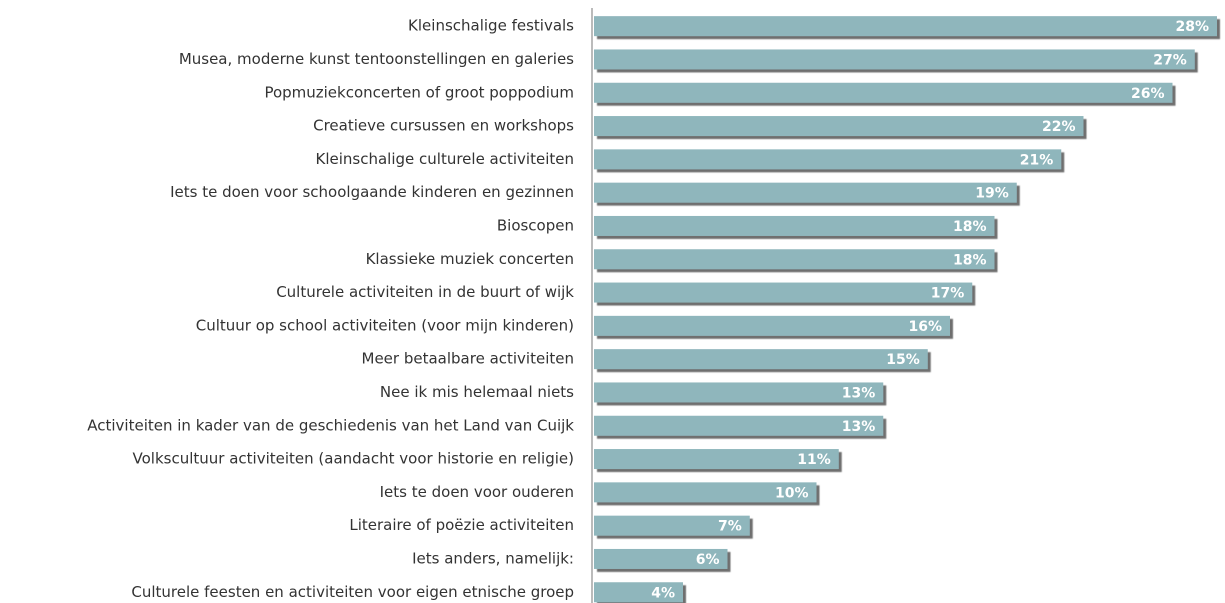 The image size is (1225, 603). What do you see at coordinates (663, 593) in the screenshot?
I see `value-label: 4%` at bounding box center [663, 593].